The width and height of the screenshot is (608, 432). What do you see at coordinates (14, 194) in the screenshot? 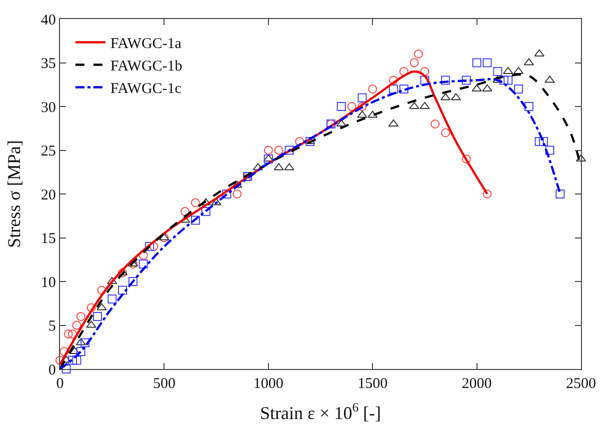
I see `y-axis-title: Stress σ [MPa]` at bounding box center [14, 194].